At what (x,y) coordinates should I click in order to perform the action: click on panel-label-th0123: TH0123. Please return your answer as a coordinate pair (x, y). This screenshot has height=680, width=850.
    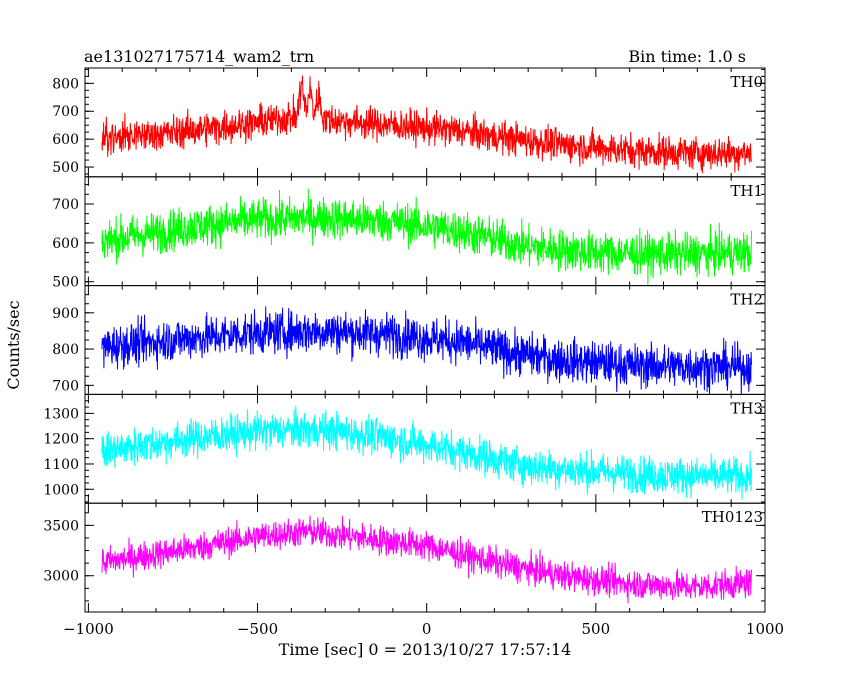
    Looking at the image, I should click on (732, 517).